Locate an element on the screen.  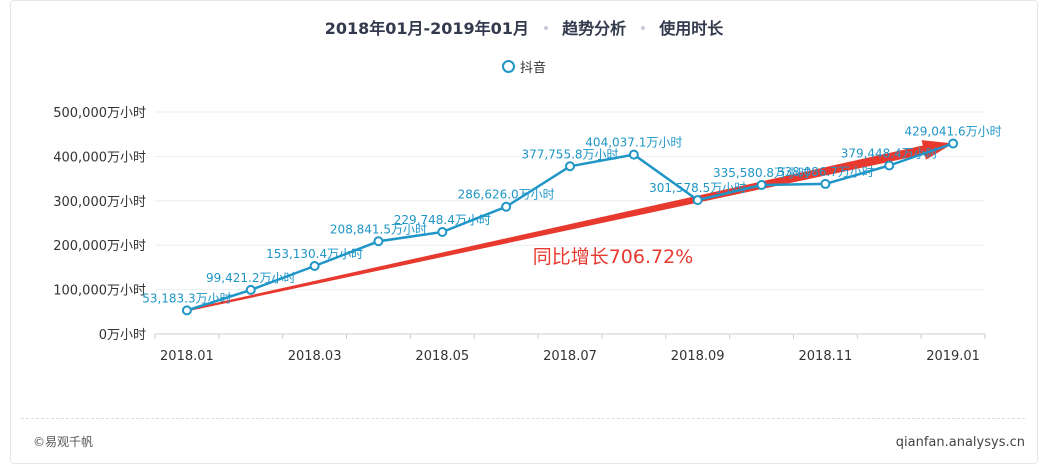
chart-title: 2018年01月-2019年01月 趋势分析 使用时长 is located at coordinates (524, 27).